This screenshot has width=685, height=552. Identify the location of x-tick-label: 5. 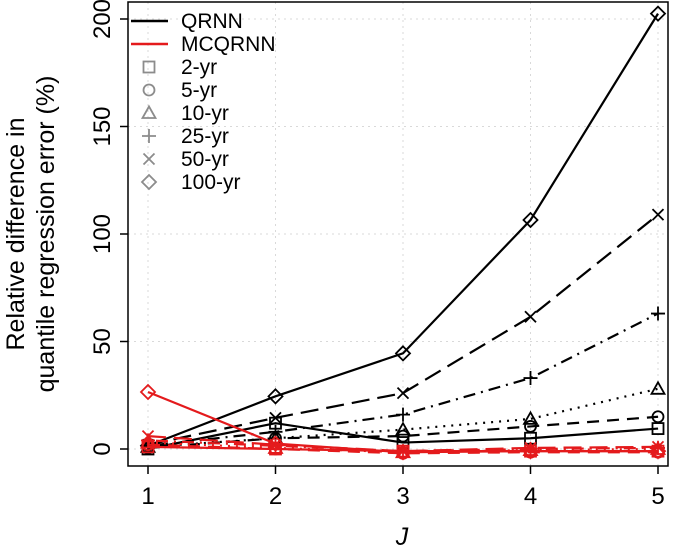
(657, 496).